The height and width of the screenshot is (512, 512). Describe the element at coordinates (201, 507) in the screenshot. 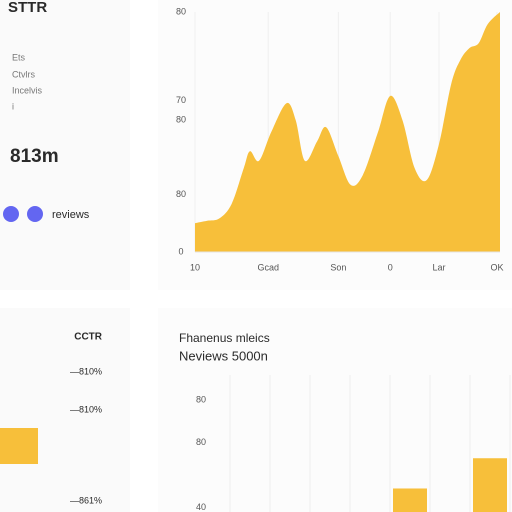

I see `y-tick-label: 40` at that location.